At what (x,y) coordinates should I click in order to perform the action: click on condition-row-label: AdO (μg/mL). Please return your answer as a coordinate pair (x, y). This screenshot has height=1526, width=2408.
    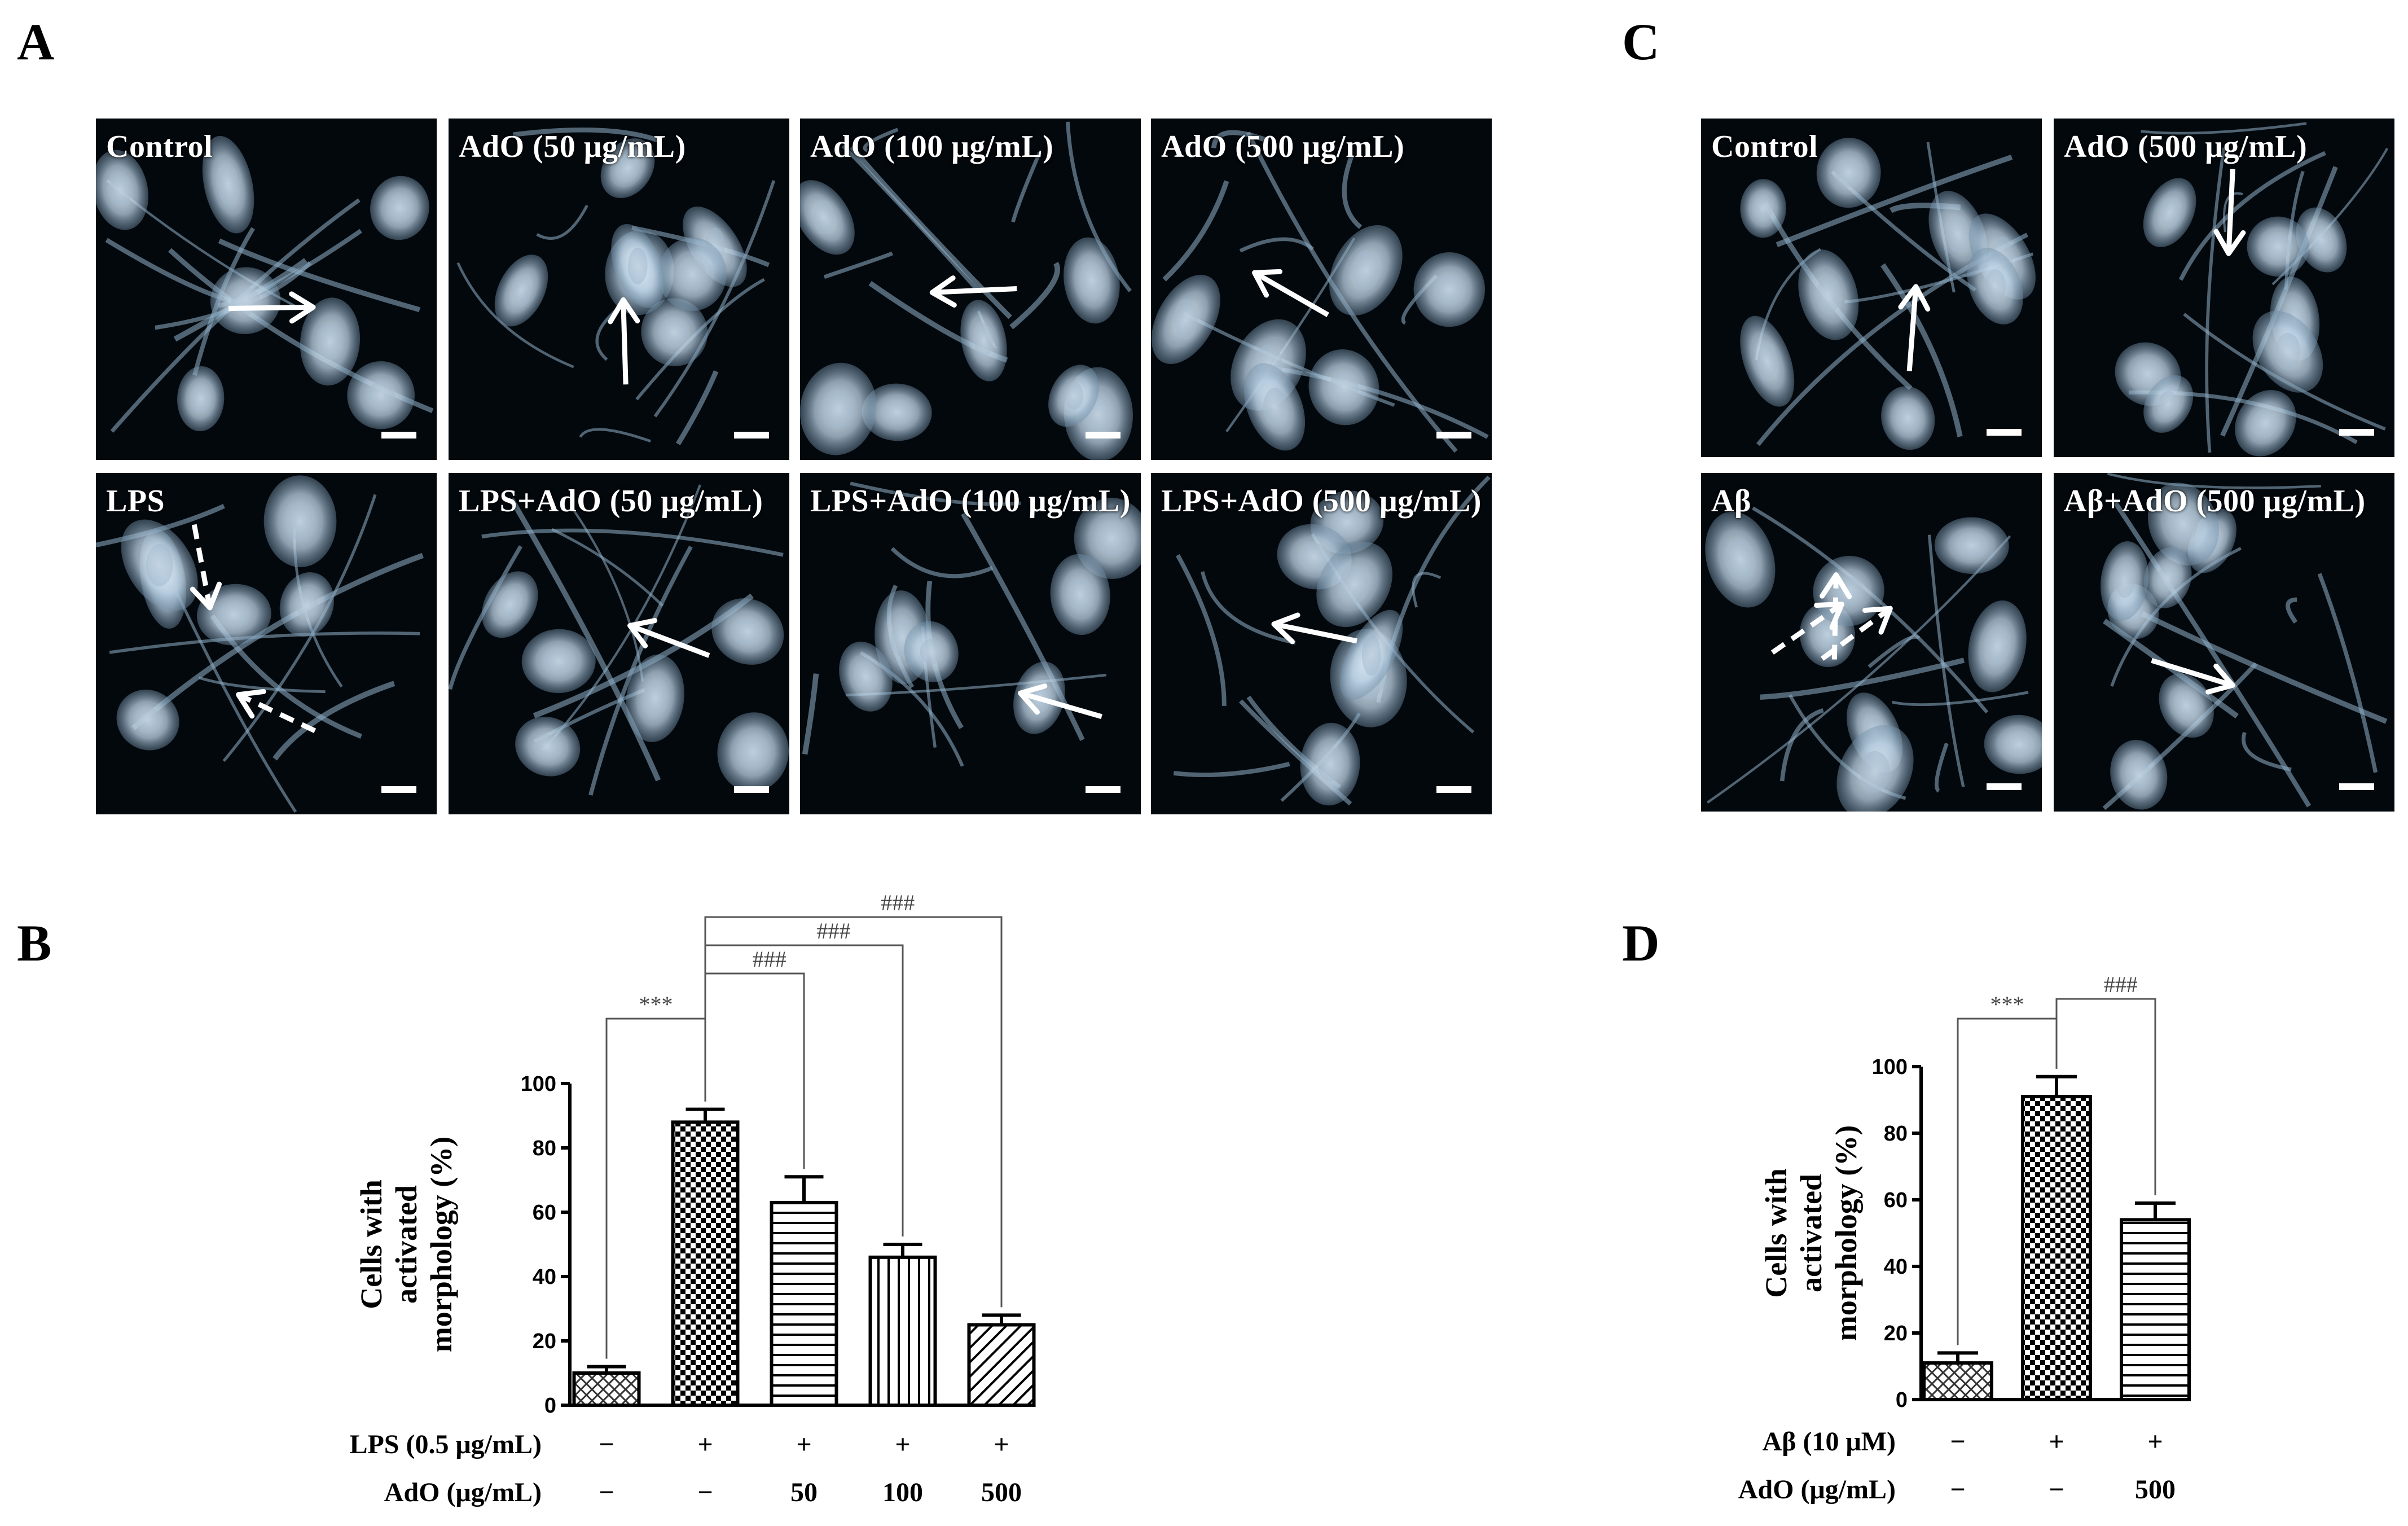
    Looking at the image, I should click on (1817, 1490).